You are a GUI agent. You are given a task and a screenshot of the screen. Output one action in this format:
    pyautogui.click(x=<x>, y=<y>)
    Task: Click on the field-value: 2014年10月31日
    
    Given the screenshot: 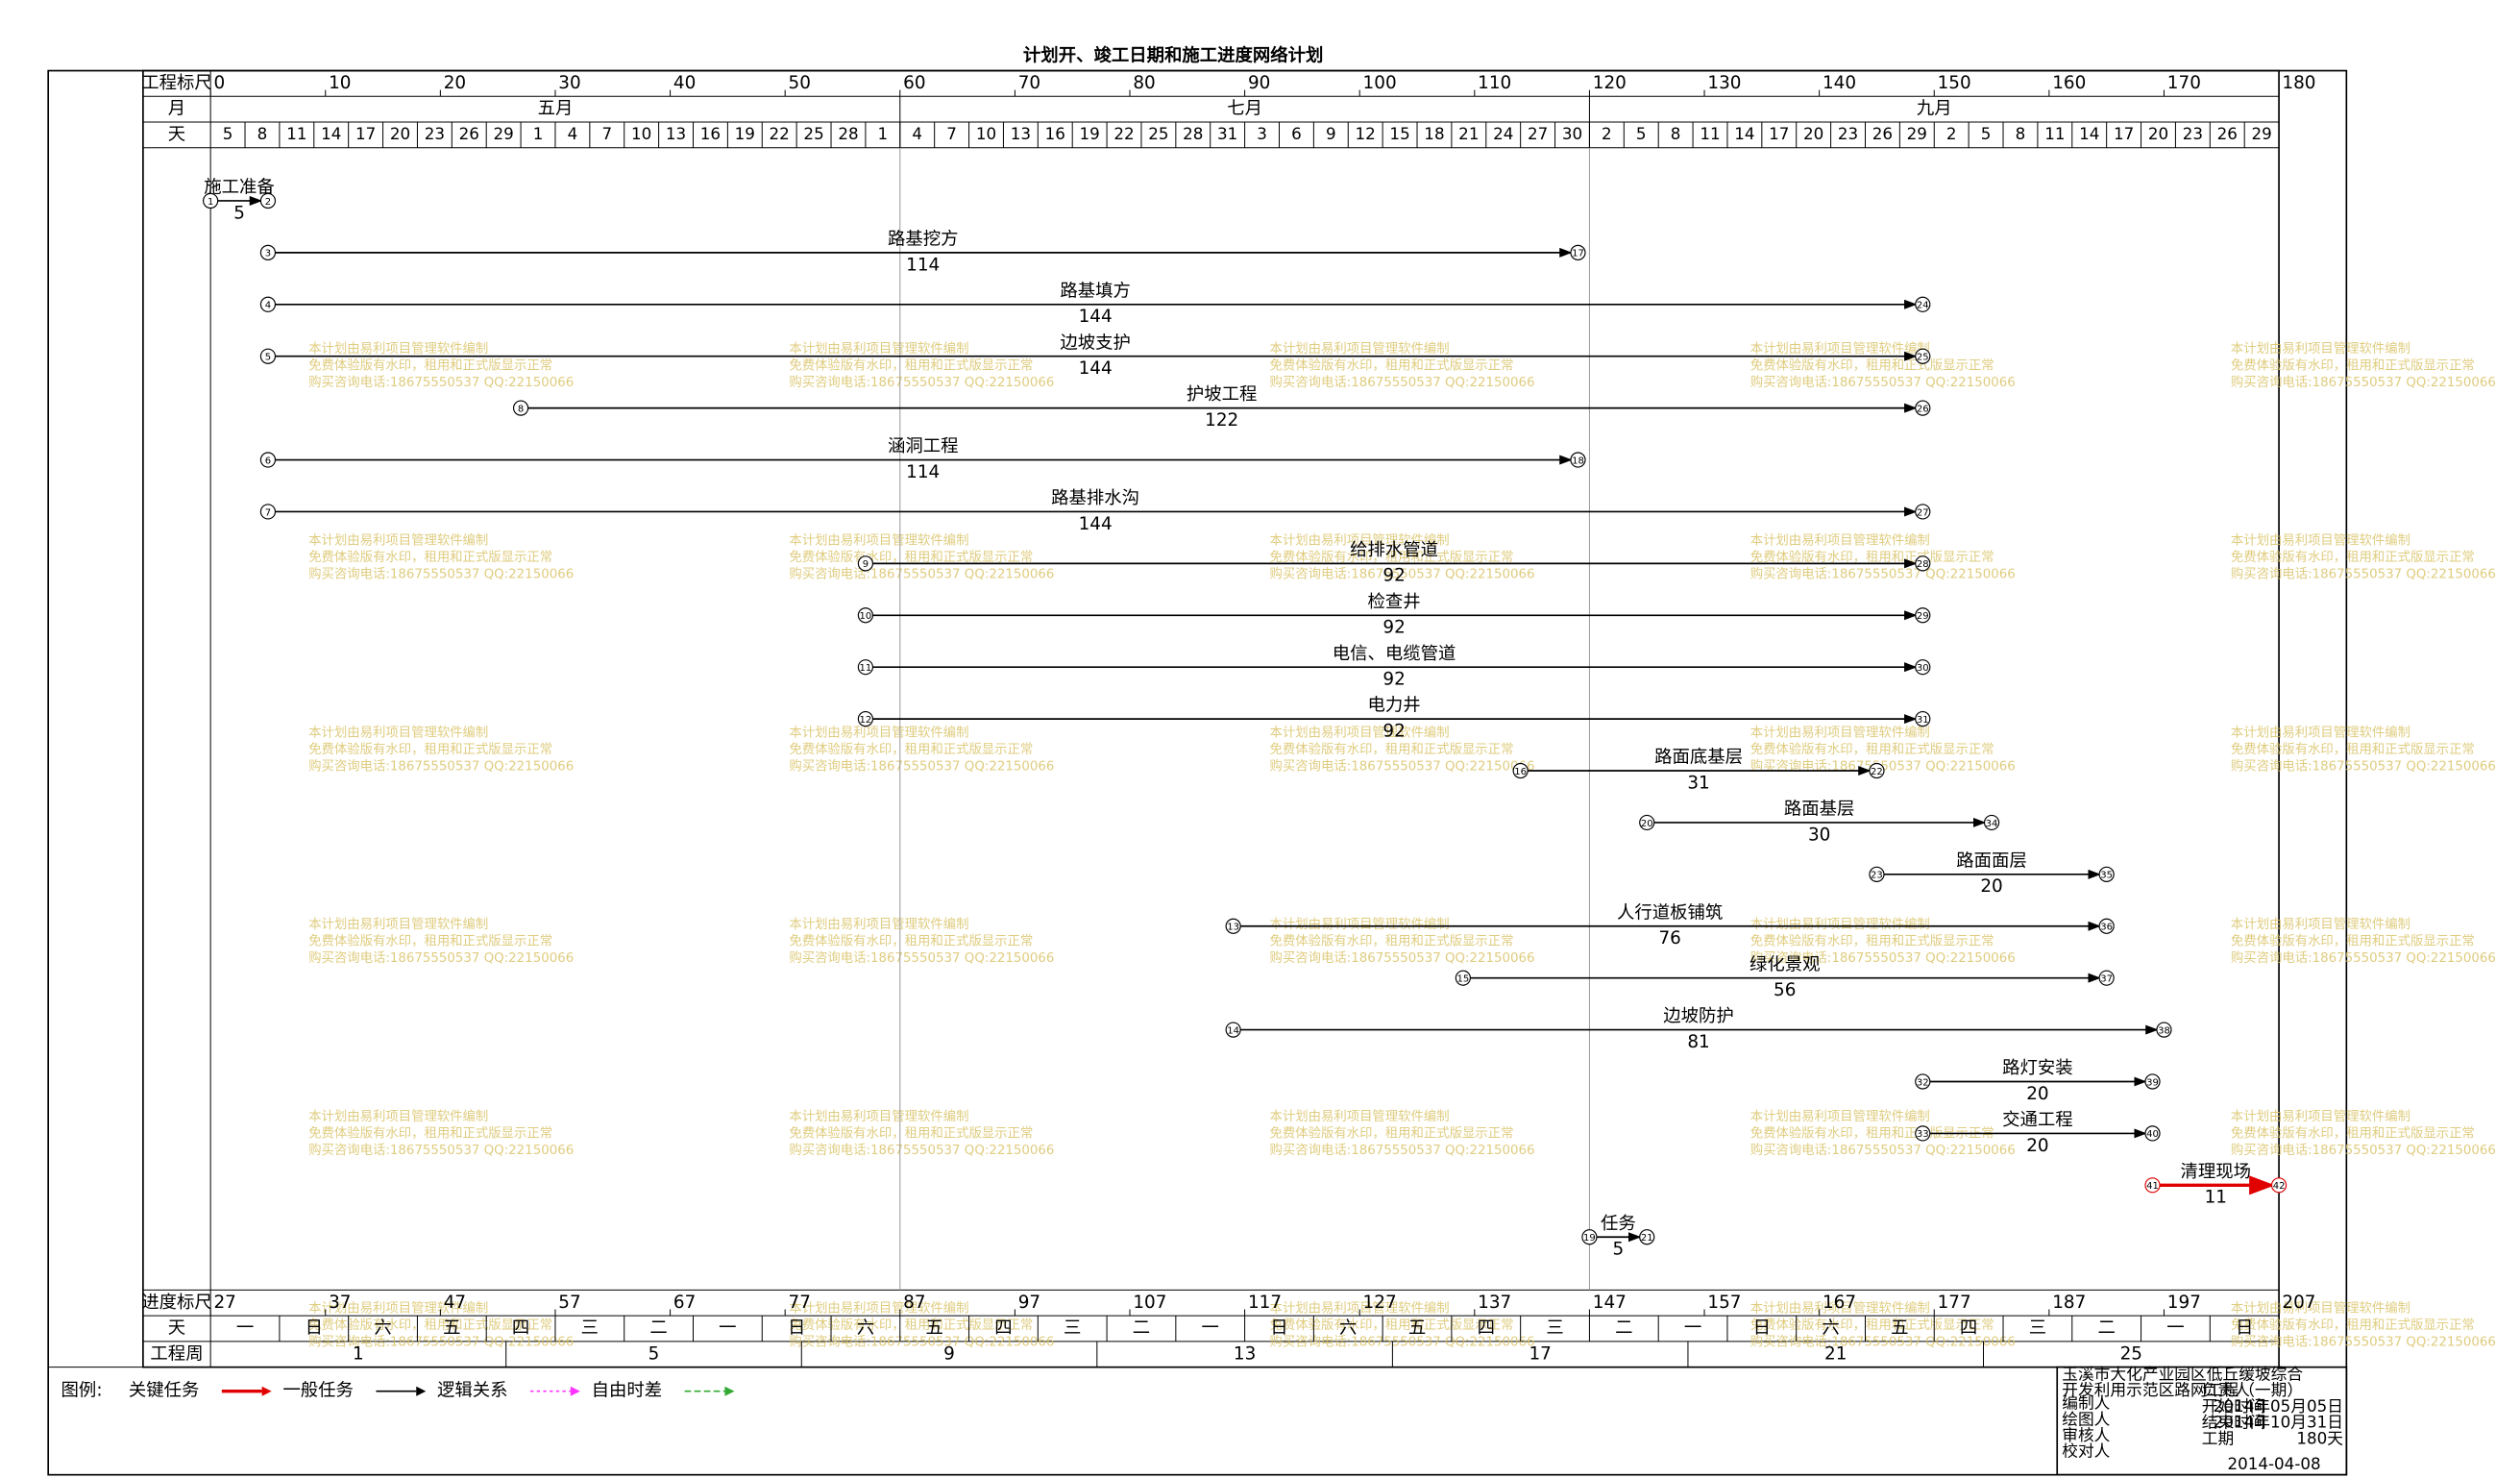 What is the action you would take?
    pyautogui.click(x=2279, y=1422)
    